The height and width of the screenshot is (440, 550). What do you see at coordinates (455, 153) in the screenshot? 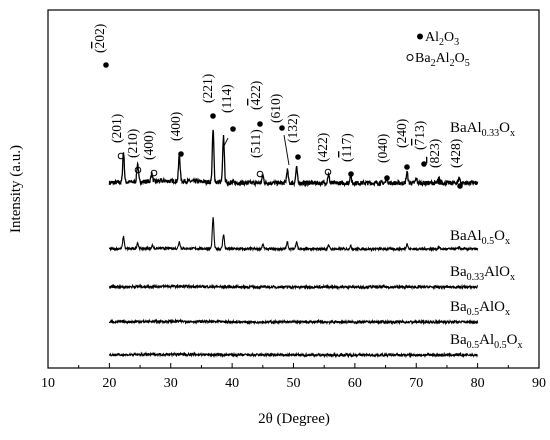
I see `peak-label: (428)` at bounding box center [455, 153].